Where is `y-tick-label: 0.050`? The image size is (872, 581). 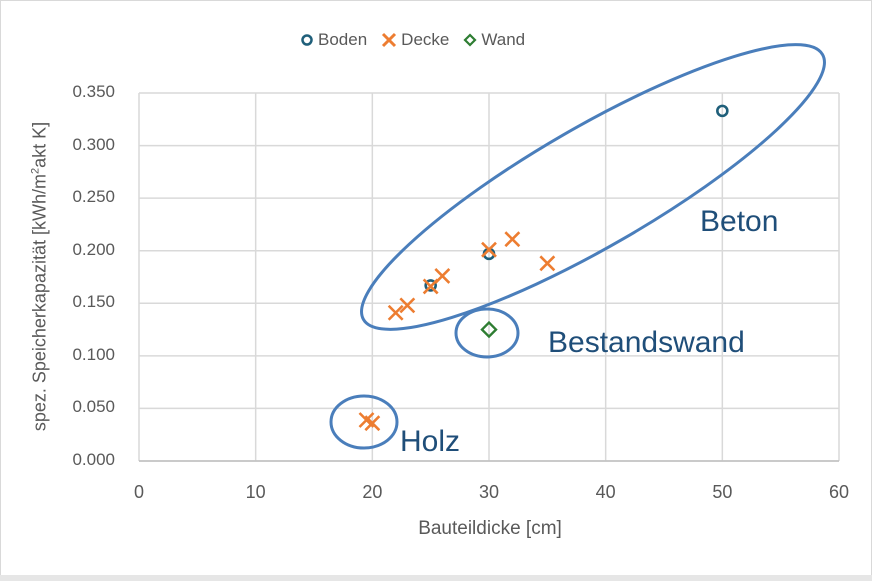
y-tick-label: 0.050 is located at coordinates (93, 407).